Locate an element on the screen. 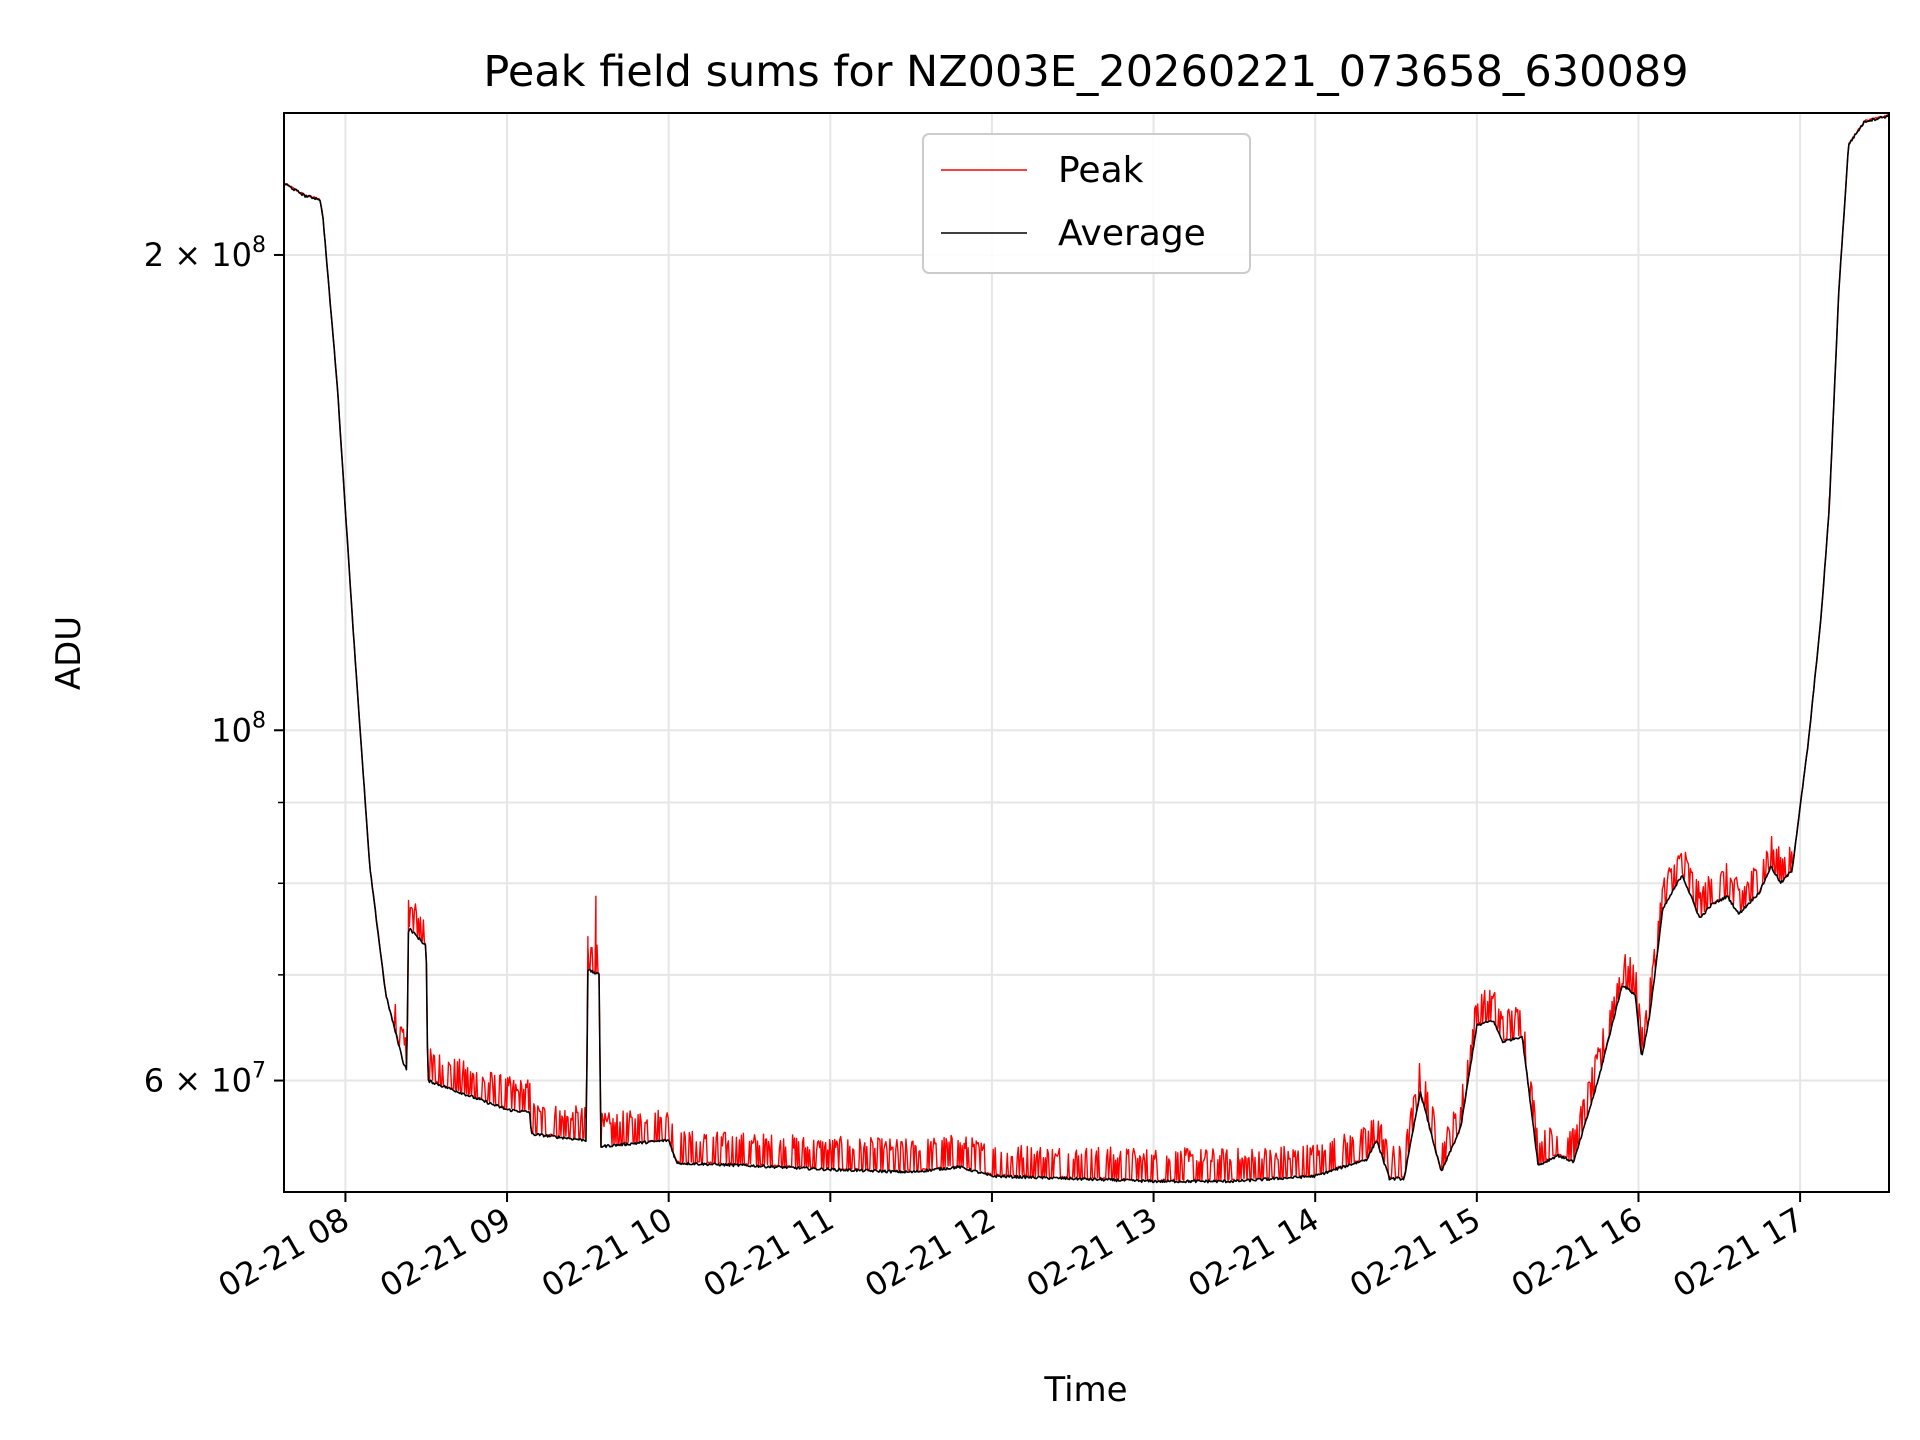  x-axis-label: Time is located at coordinates (1085, 1390).